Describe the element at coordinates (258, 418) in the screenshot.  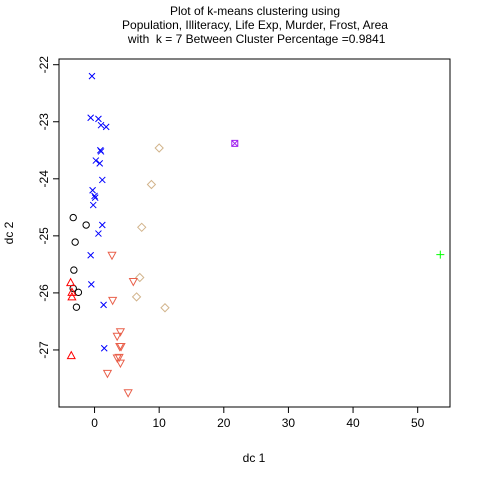
I see `x-axis: 0 10 20 30 40 50` at that location.